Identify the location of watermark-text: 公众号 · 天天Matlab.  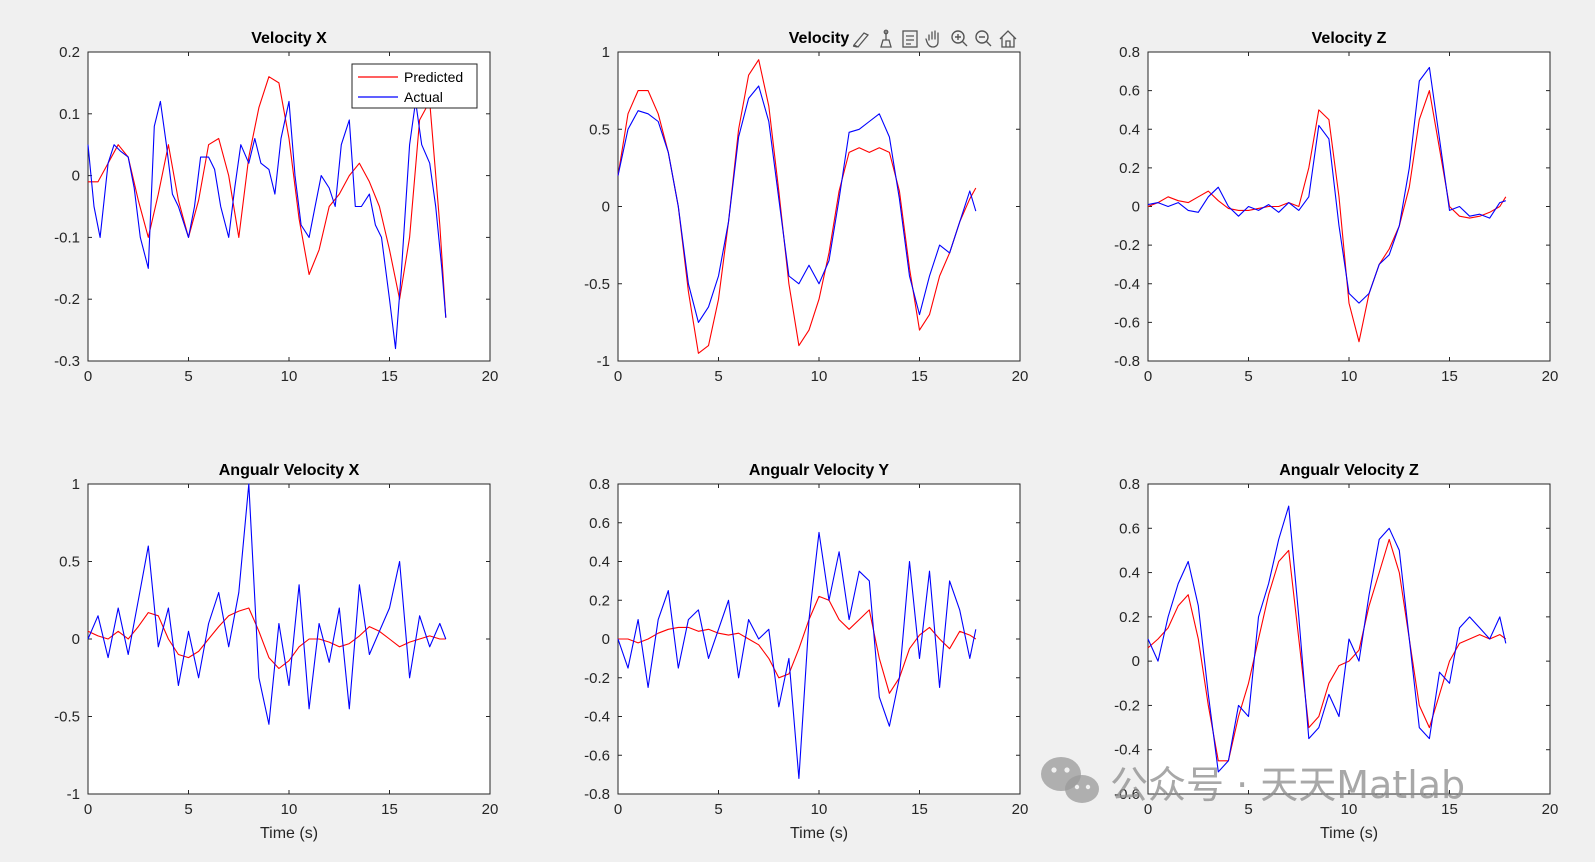
(1287, 785).